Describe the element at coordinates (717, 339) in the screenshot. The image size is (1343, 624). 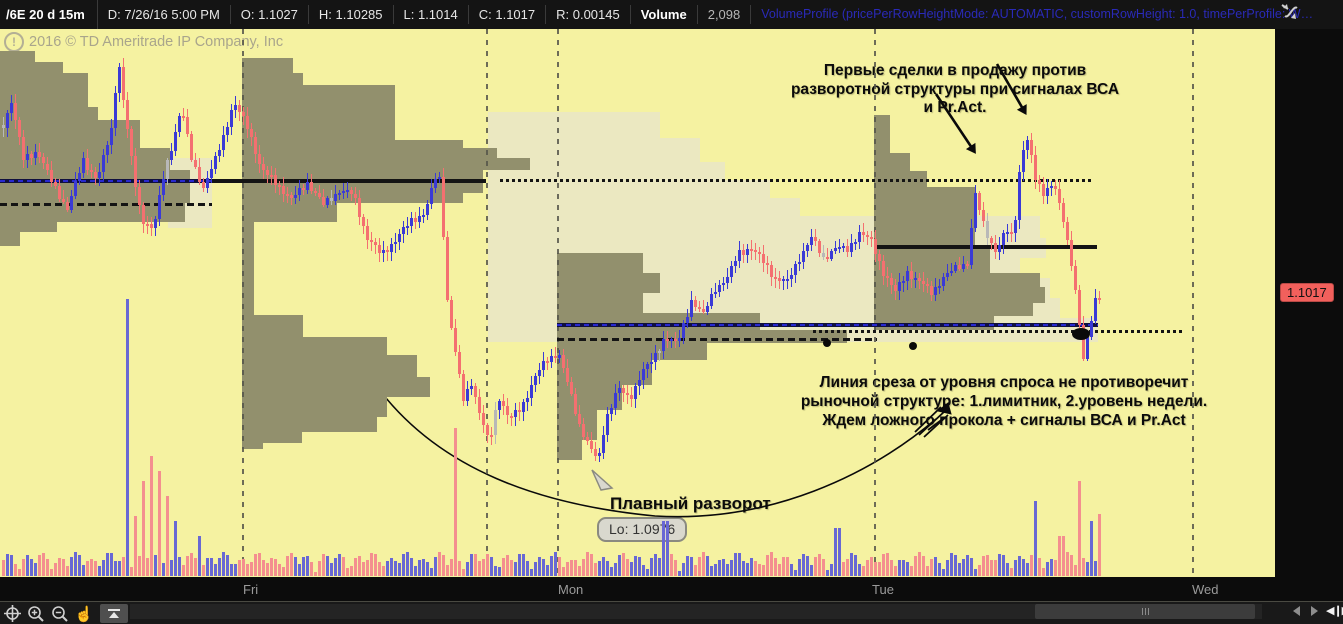
I see `price-level-line` at that location.